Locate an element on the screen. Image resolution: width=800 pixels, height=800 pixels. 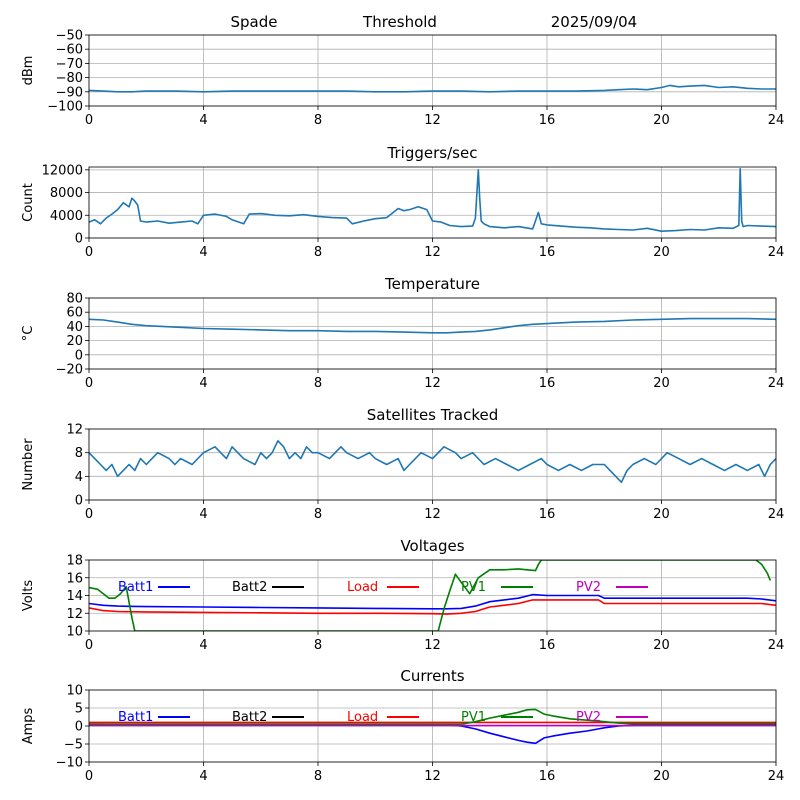
series-line-batt1 is located at coordinates (432, 601).